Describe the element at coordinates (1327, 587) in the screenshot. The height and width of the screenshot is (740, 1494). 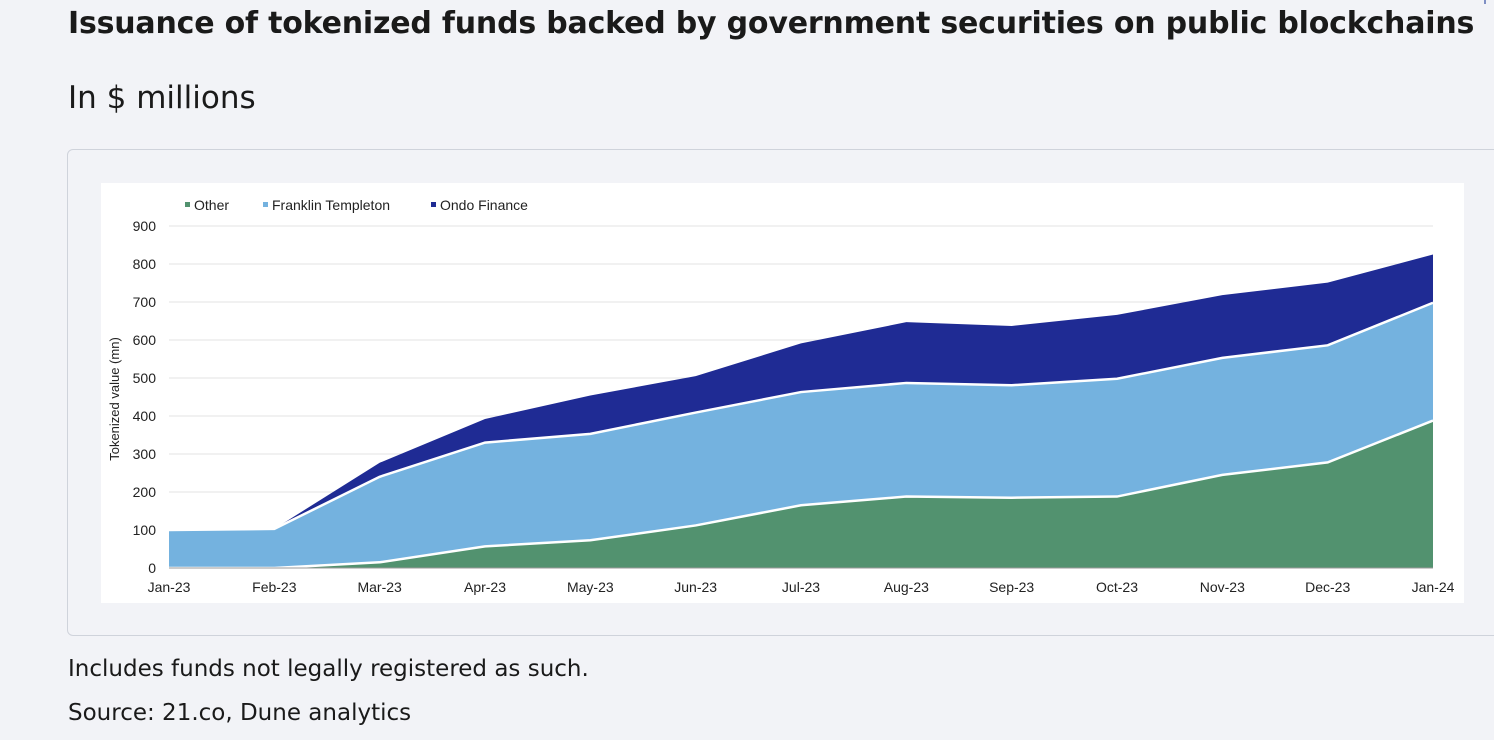
I see `x-tick-label: Dec-23` at that location.